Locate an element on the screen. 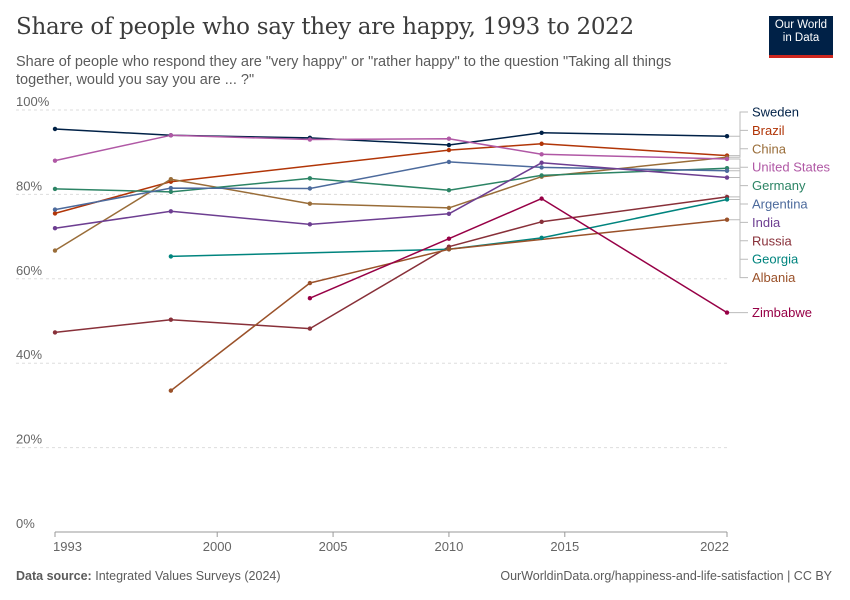 Image resolution: width=850 pixels, height=600 pixels. legend-label-albania: Albania is located at coordinates (774, 277).